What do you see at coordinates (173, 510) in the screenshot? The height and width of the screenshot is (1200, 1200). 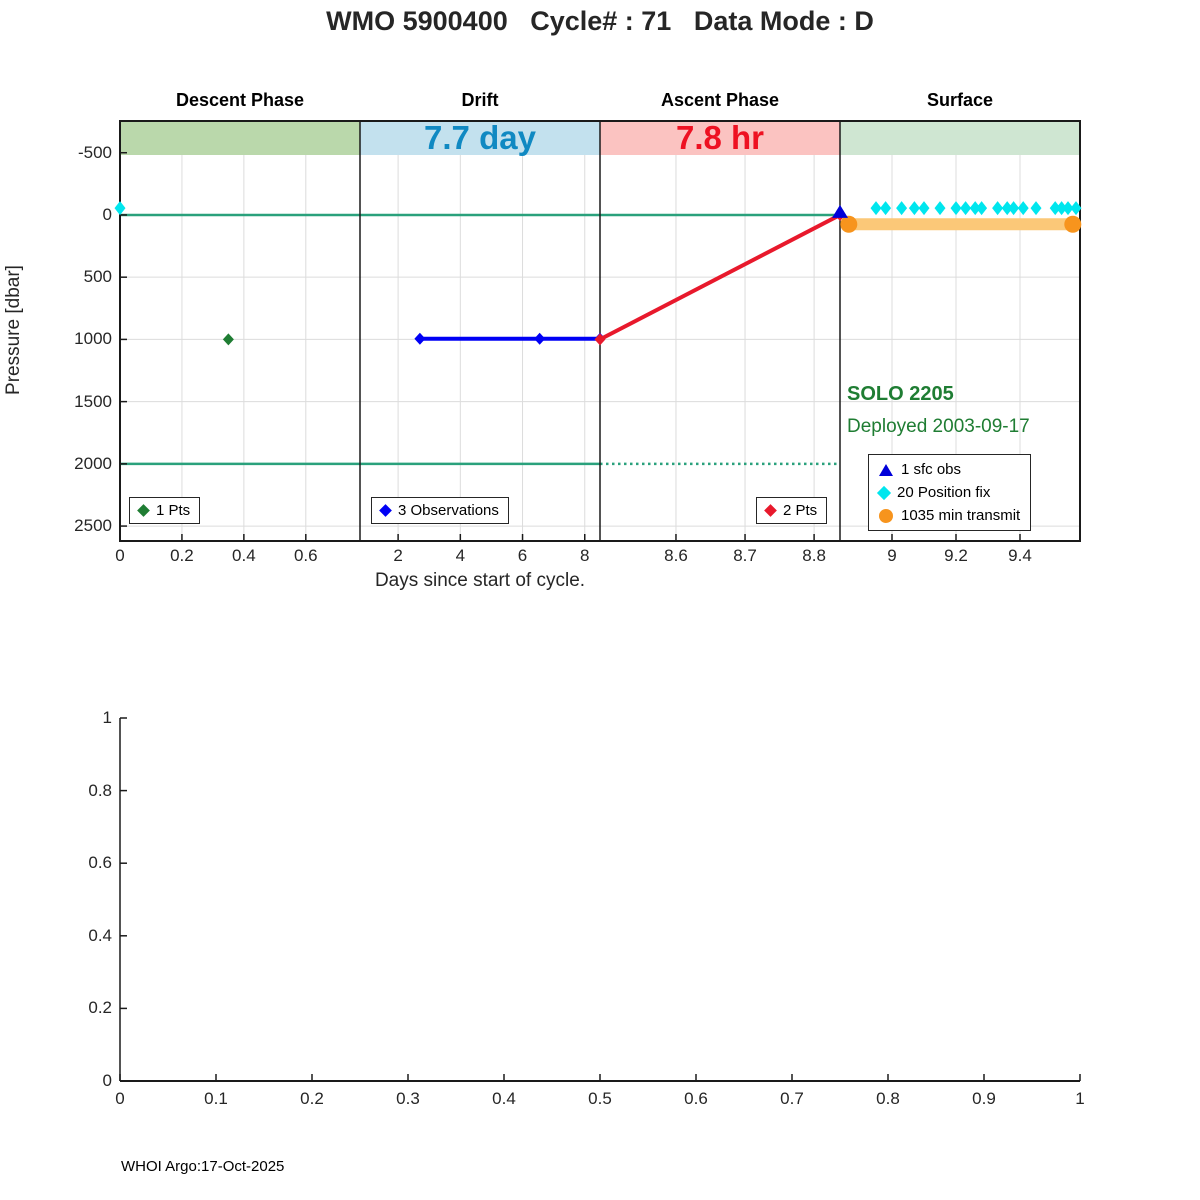 I see `legend-descent-label: 1 Pts` at bounding box center [173, 510].